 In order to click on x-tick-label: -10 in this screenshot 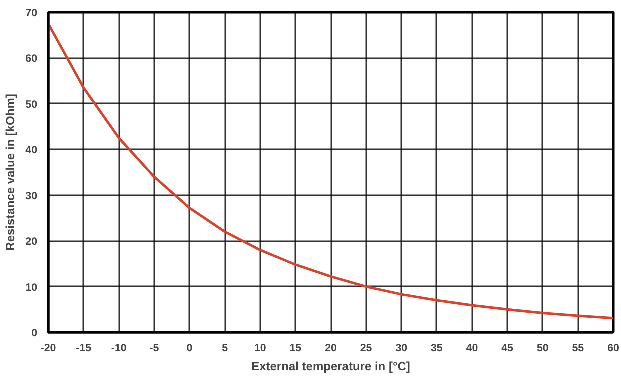, I will do `click(119, 348)`.